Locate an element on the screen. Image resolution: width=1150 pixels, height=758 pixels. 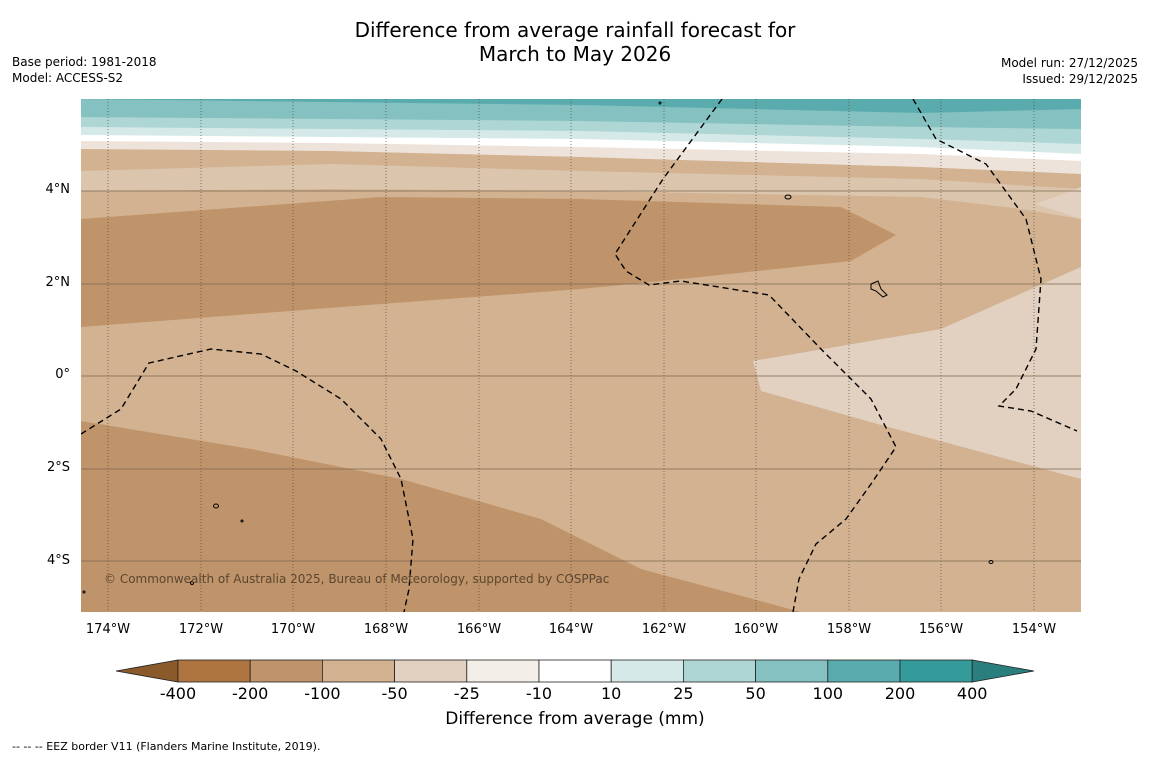
colorbar-tick-label: -400 is located at coordinates (178, 693).